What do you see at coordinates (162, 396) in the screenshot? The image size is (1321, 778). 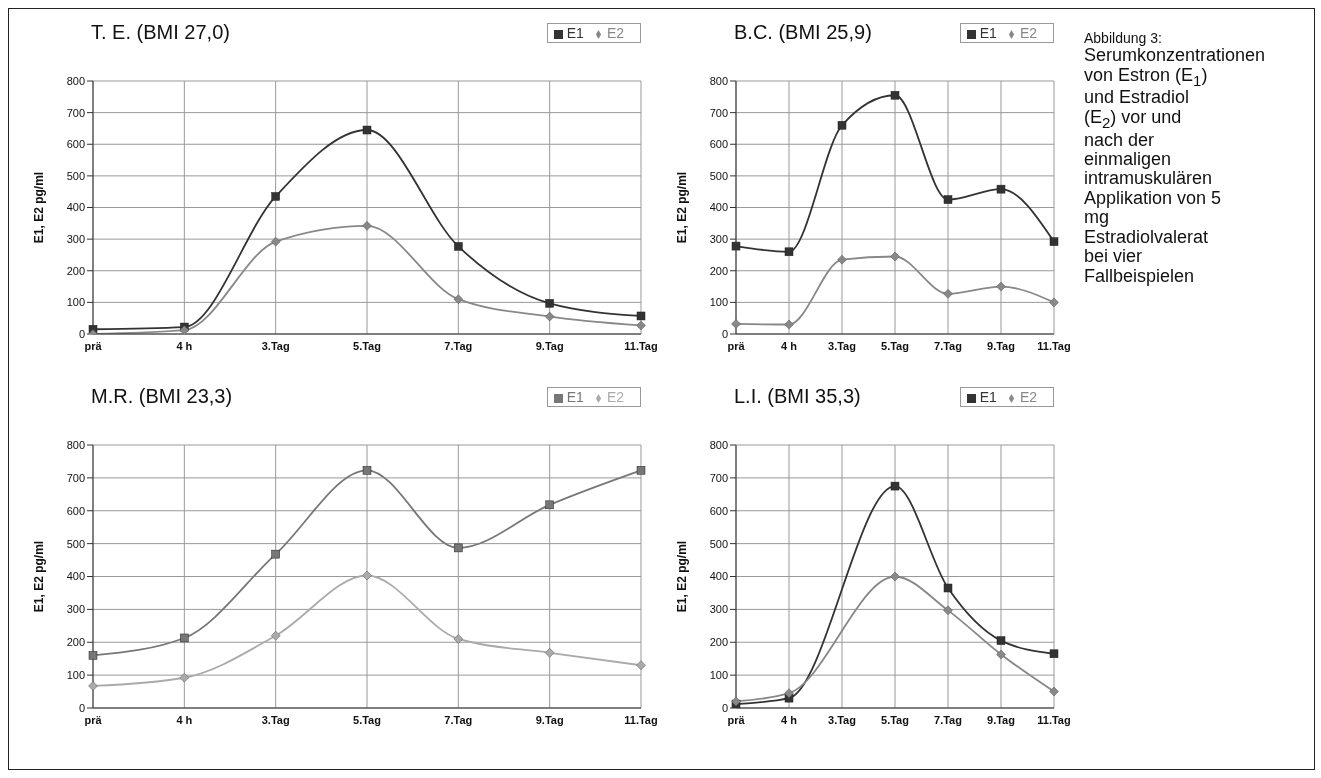 I see `chart-title: M.R. (BMI 23,3)` at bounding box center [162, 396].